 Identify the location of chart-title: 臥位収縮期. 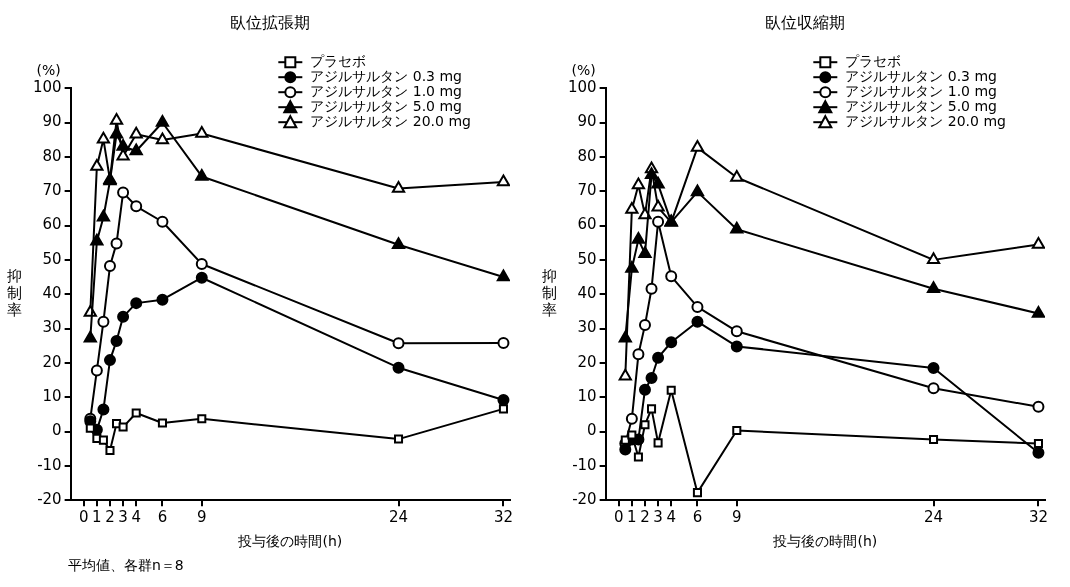
(805, 22).